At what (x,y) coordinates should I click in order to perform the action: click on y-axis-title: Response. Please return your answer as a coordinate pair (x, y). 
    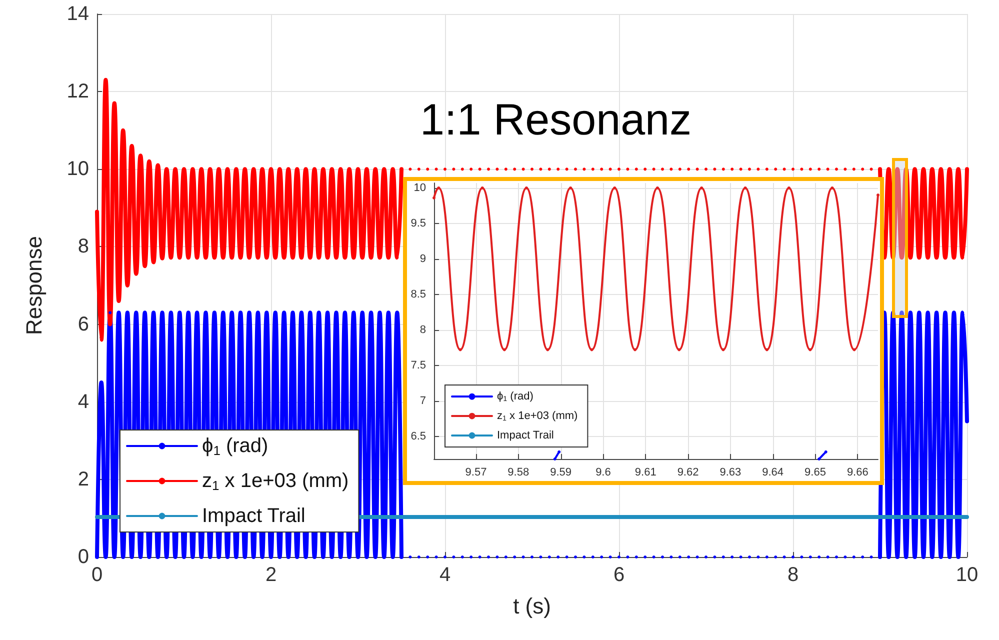
    Looking at the image, I should click on (34, 286).